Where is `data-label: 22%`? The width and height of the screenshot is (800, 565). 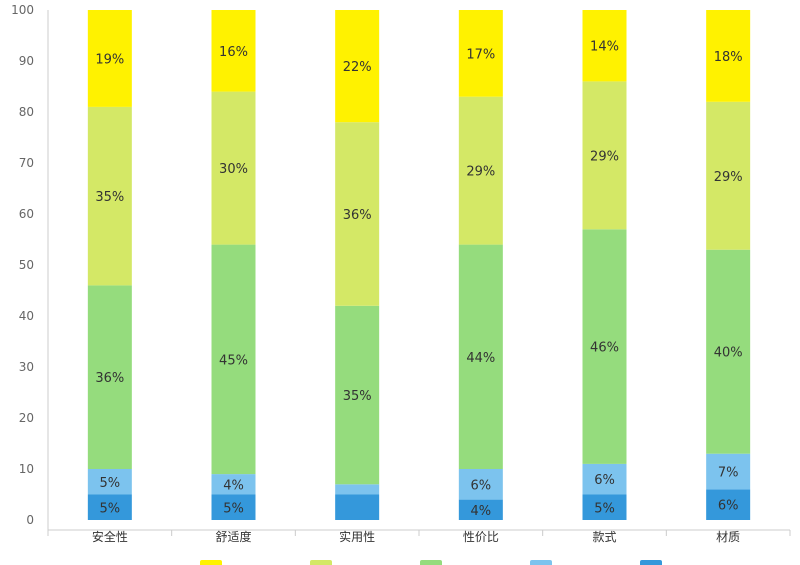
data-label: 22% is located at coordinates (357, 67).